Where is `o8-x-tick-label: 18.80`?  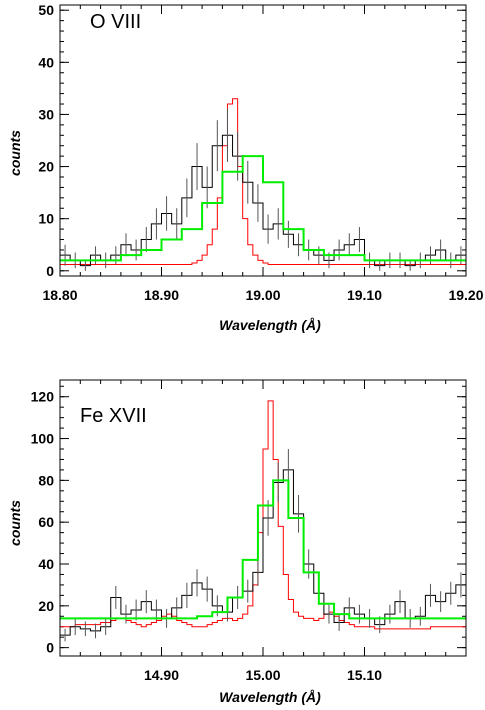 o8-x-tick-label: 18.80 is located at coordinates (59, 295).